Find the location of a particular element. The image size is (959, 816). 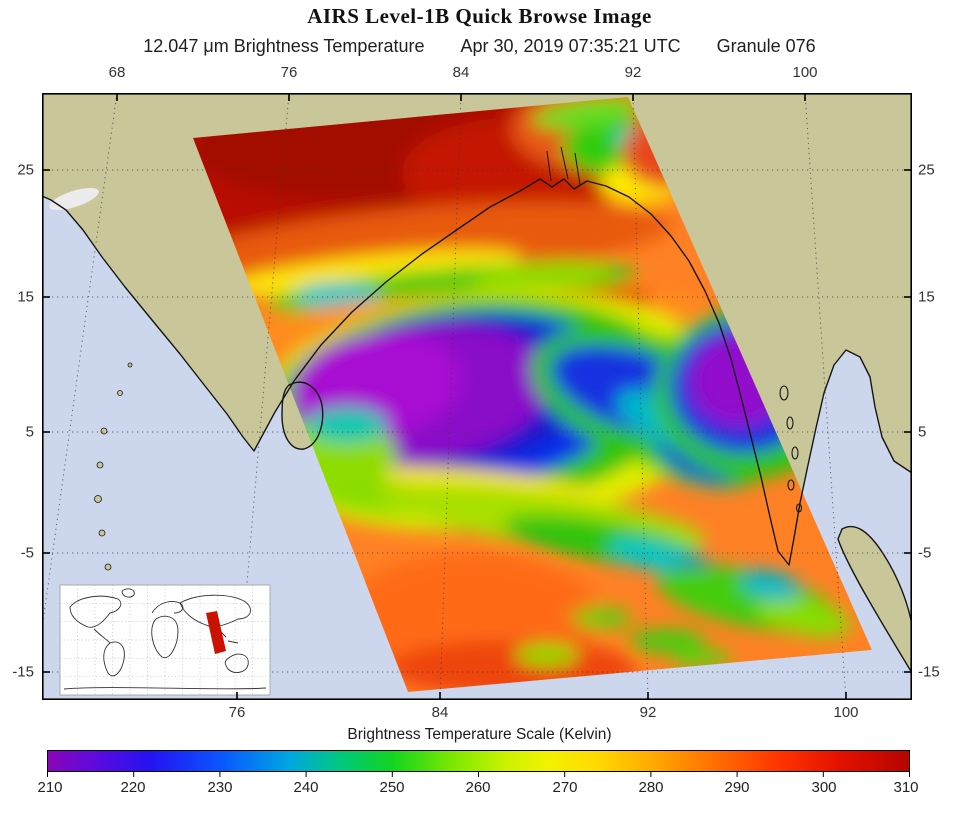

sri-lanka-outline is located at coordinates (302, 415).